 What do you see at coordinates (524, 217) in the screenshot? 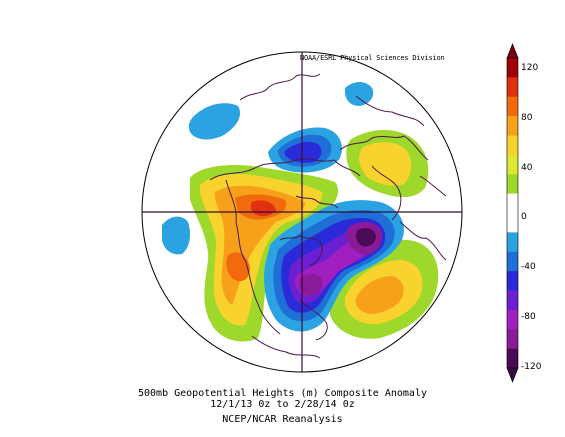
I see `colorbar-tick-label: 0` at bounding box center [524, 217].